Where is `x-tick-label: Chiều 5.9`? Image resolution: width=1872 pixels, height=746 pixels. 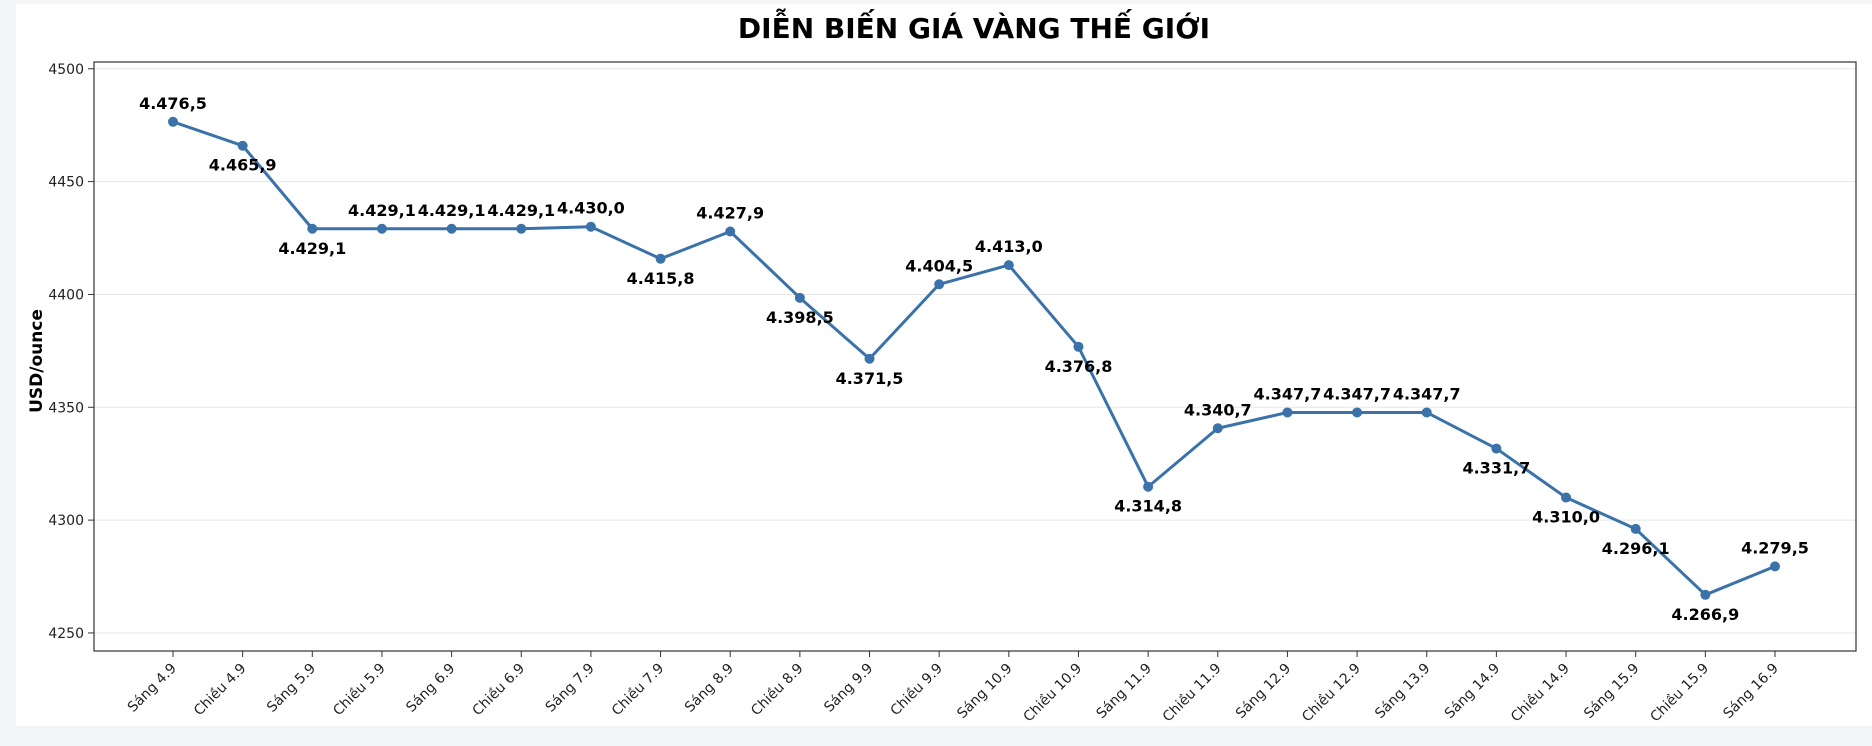 x-tick-label: Chiều 5.9 is located at coordinates (359, 689).